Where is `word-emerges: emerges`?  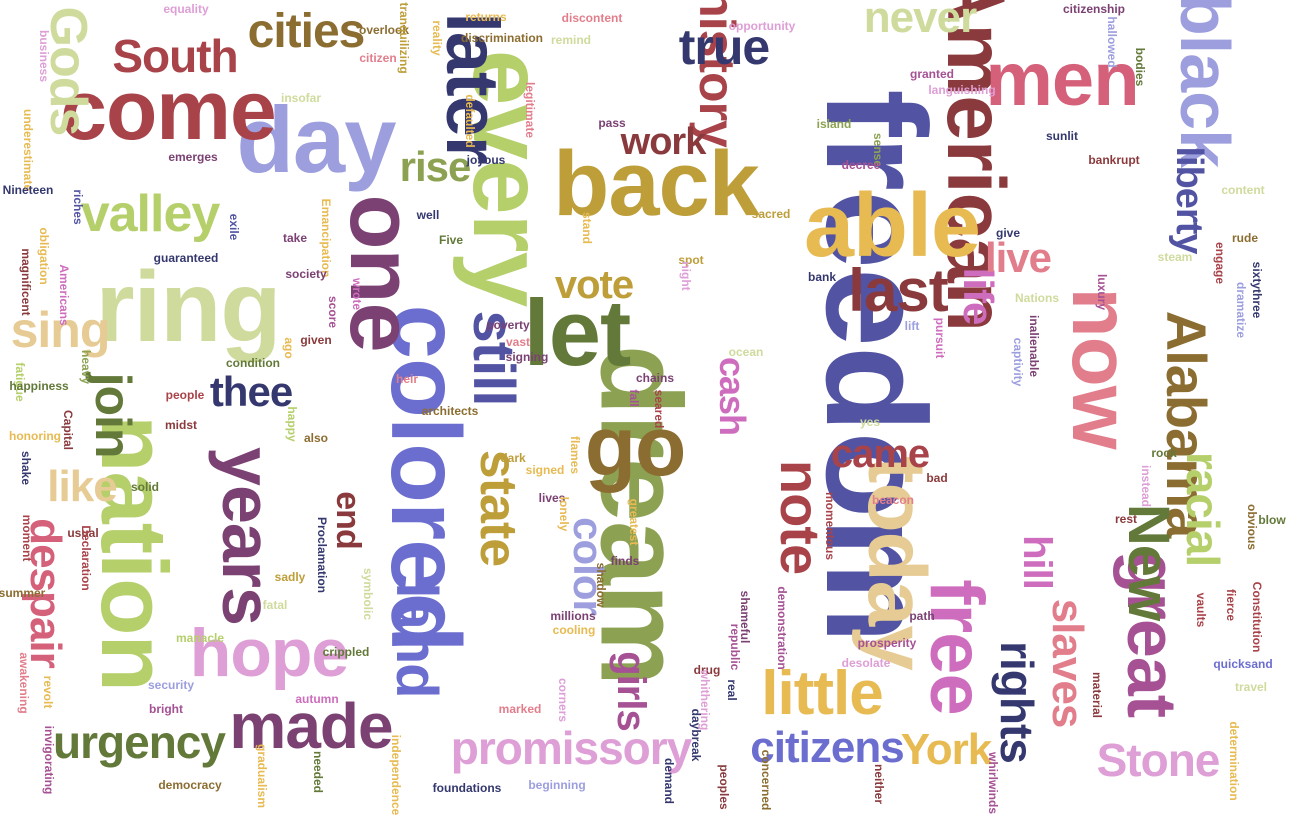 word-emerges: emerges is located at coordinates (193, 157).